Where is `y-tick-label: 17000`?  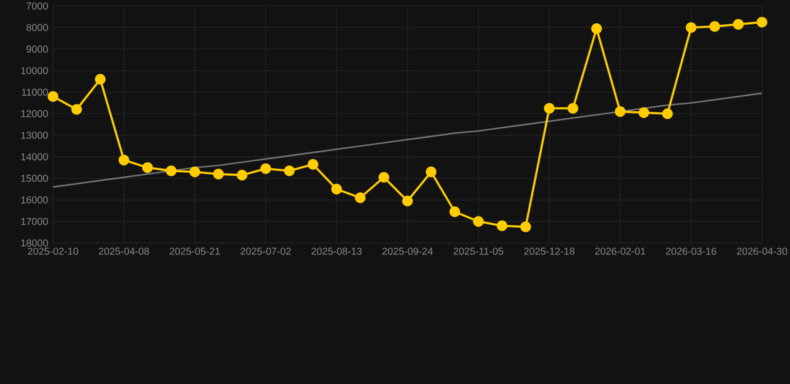 y-tick-label: 17000 is located at coordinates (34, 221).